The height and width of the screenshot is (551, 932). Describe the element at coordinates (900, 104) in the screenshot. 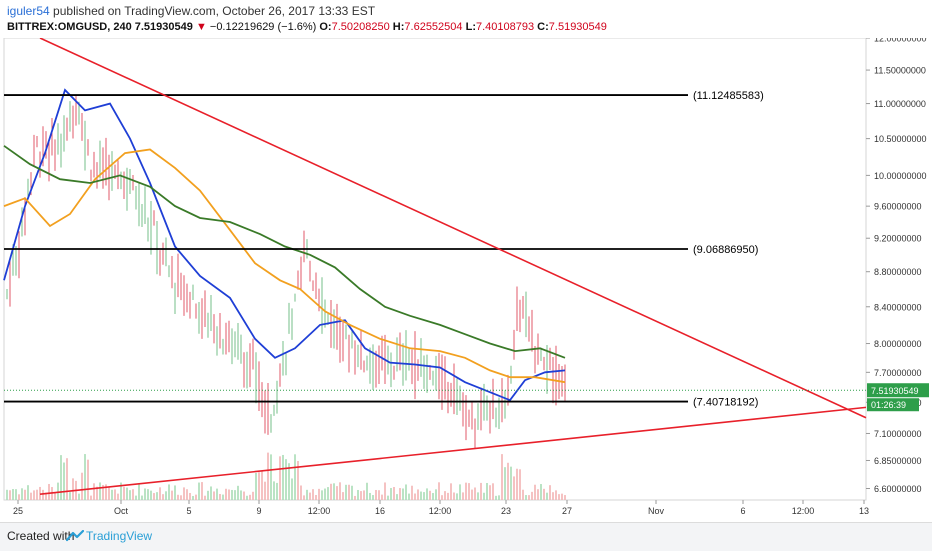

I see `y-tick-label: 11.00000000` at that location.